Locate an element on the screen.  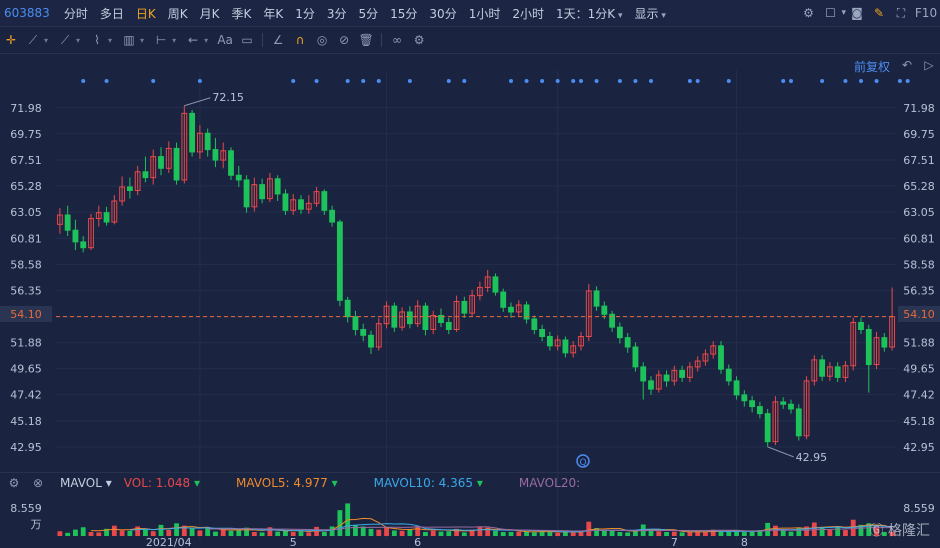
eye-icon: ◎ is located at coordinates (322, 40).